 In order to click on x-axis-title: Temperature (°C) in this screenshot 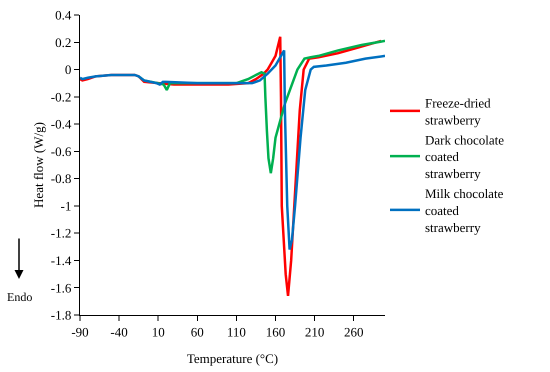, I will do `click(232, 358)`.